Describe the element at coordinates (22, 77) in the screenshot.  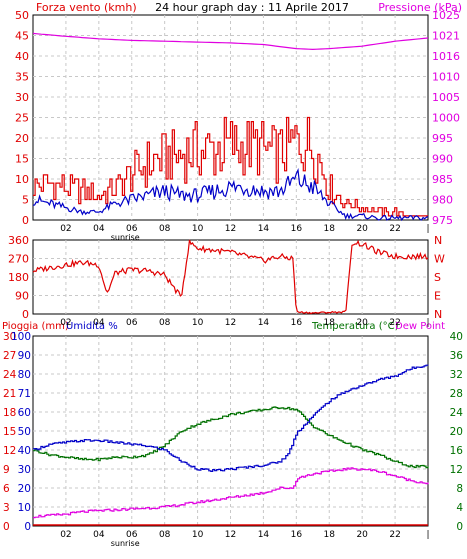
I see `wind-y-tick-label: 35` at that location.